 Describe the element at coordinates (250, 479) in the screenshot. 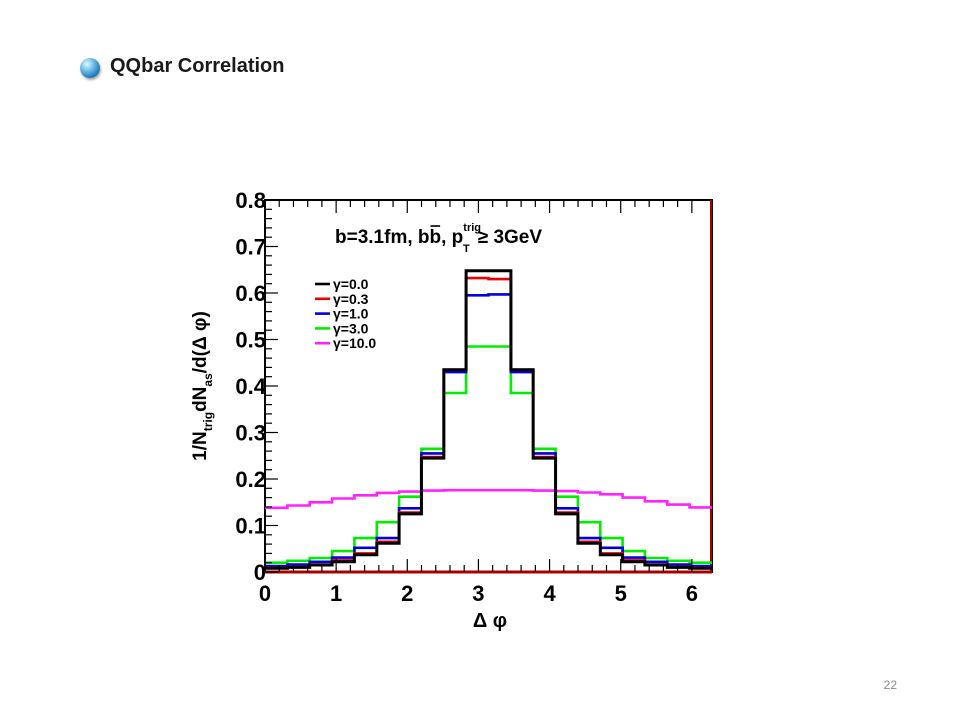

I see `y-tick-label: 0.2` at that location.